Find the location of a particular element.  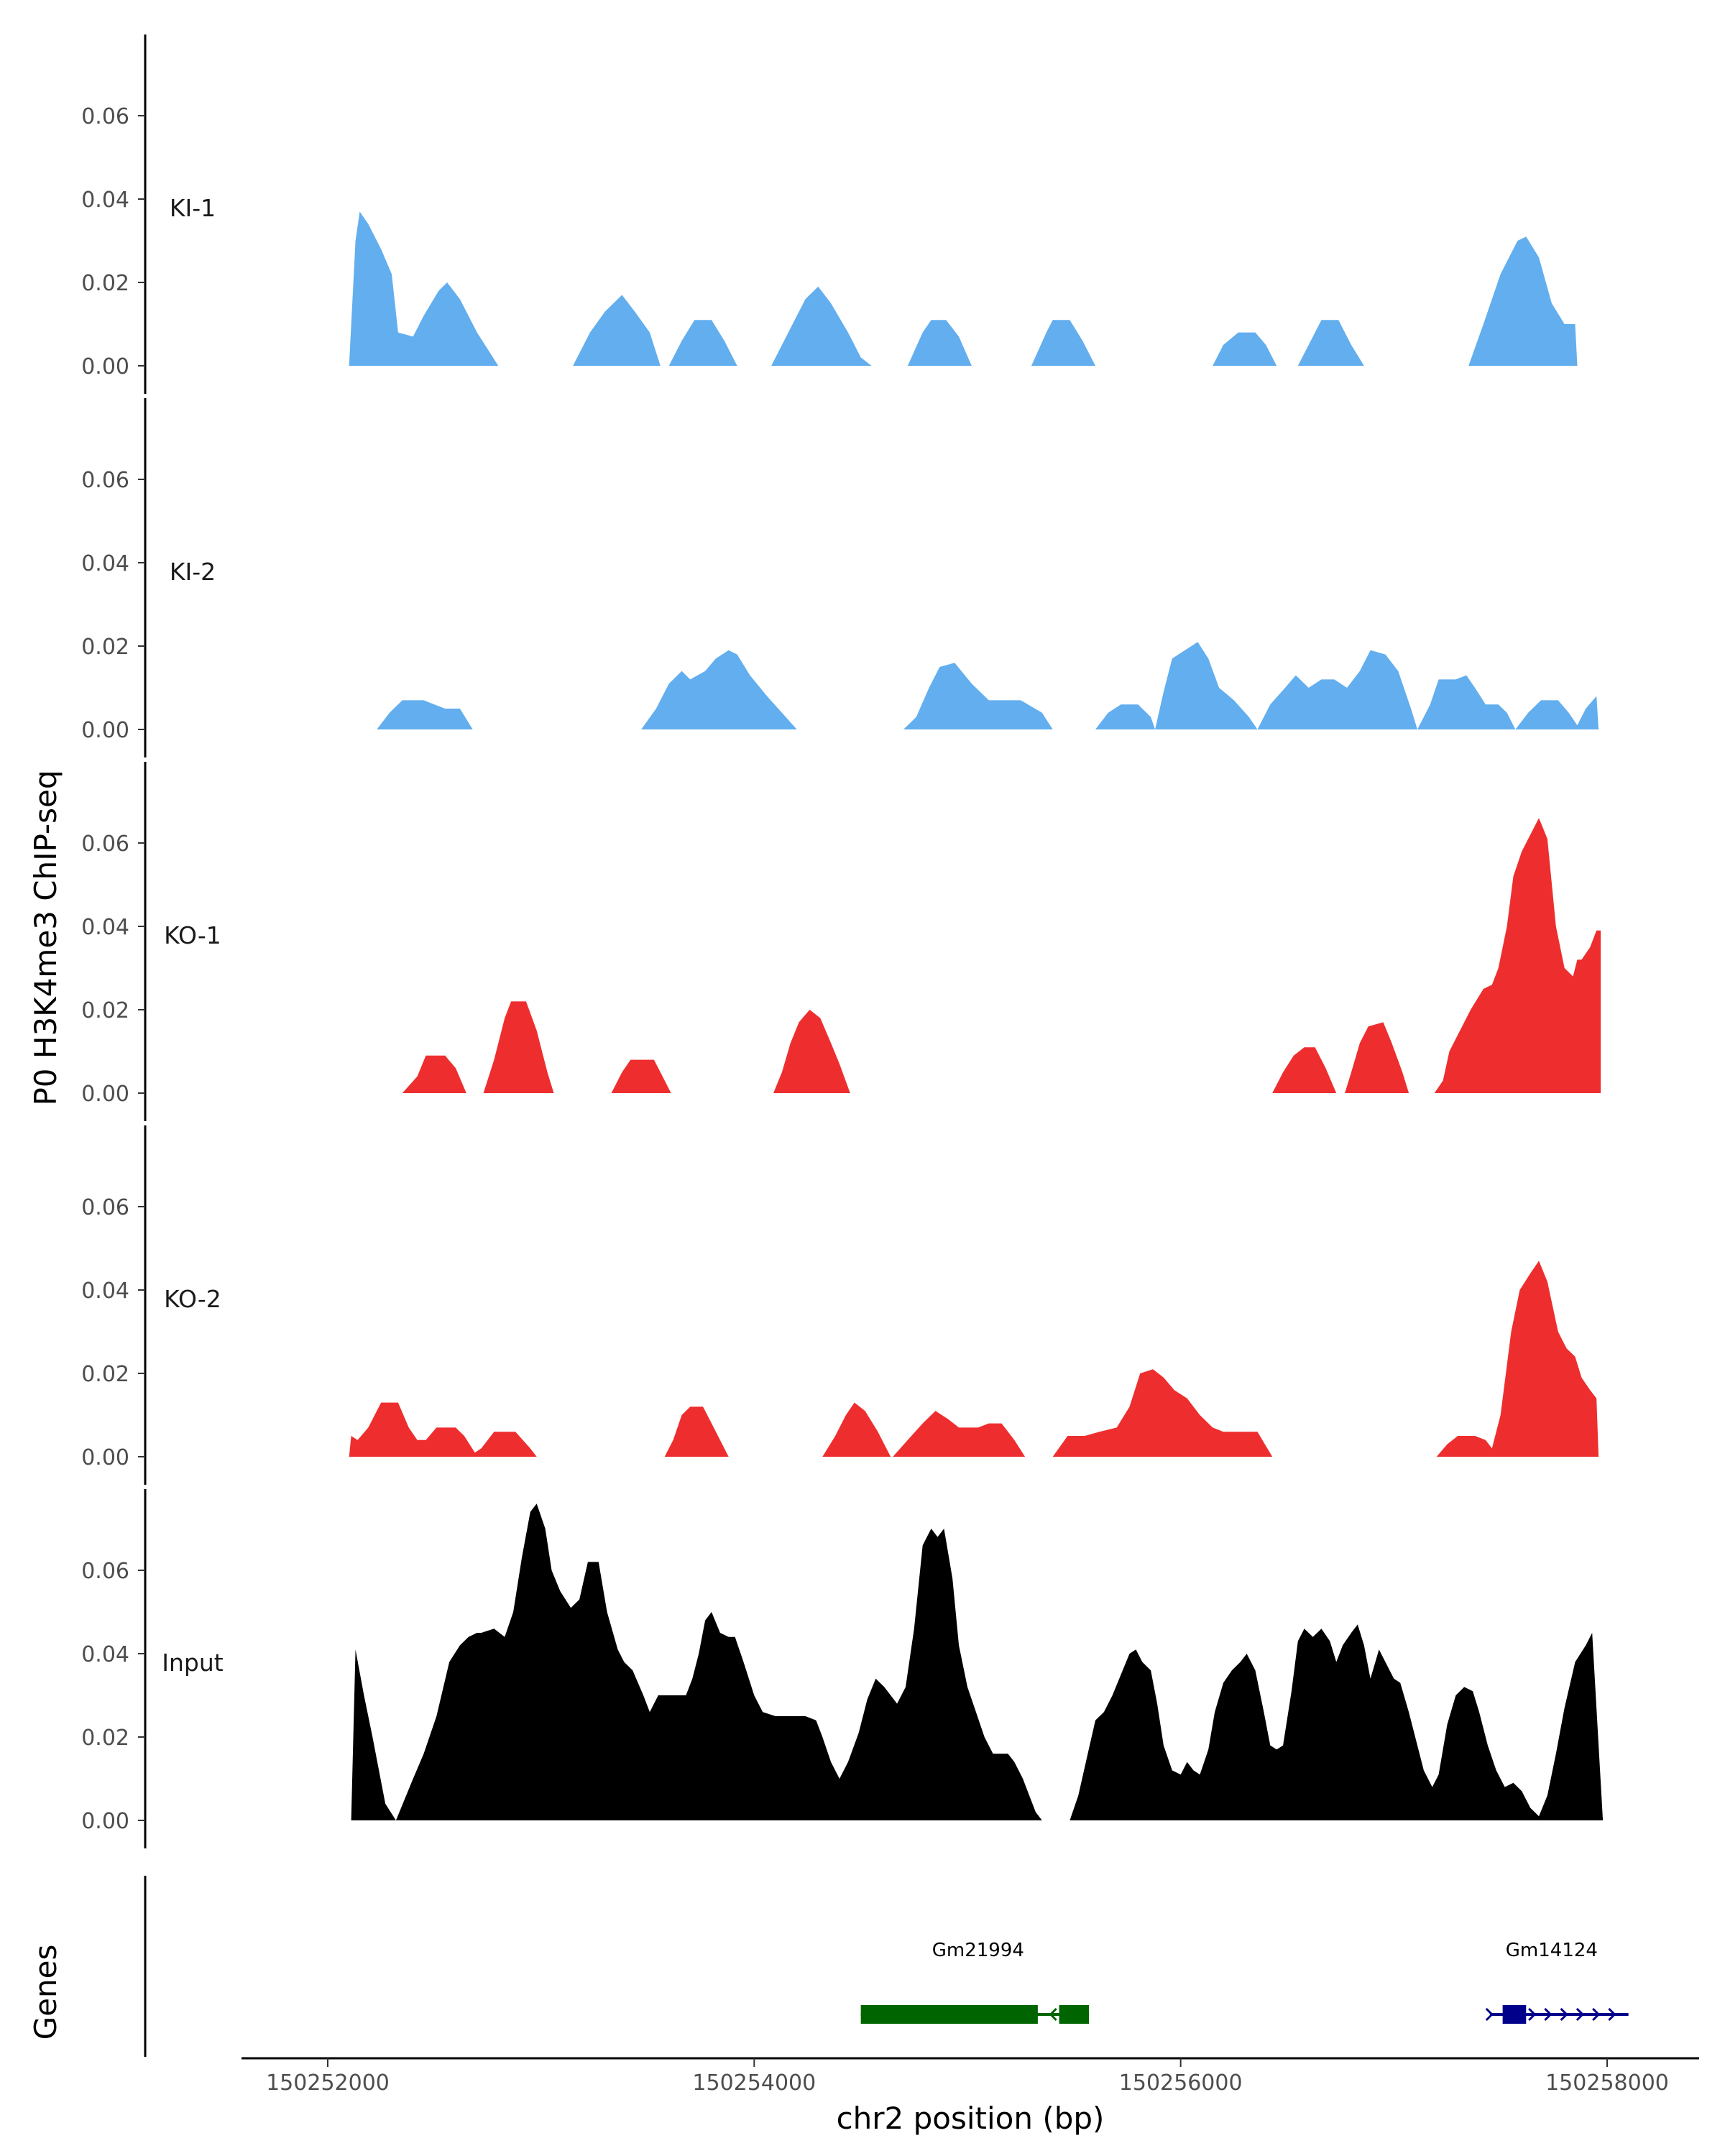

track-input: 0.00 0.02 0.04 0.06 Input is located at coordinates (842, 1668).